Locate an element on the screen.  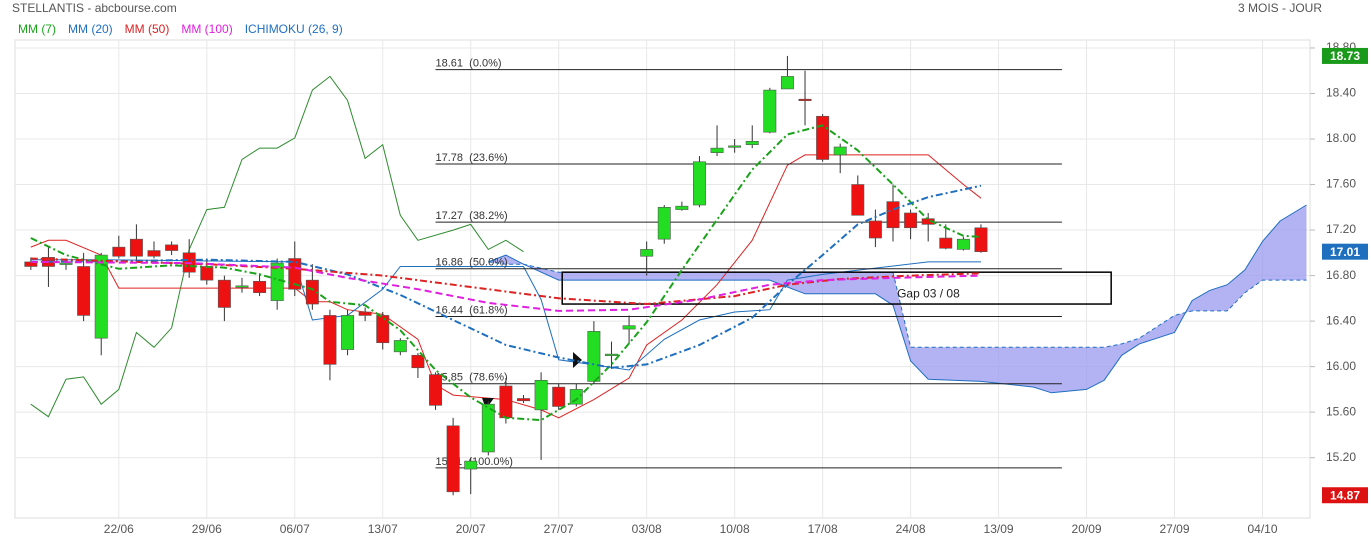
legend-entry: MM (100) is located at coordinates (207, 29).